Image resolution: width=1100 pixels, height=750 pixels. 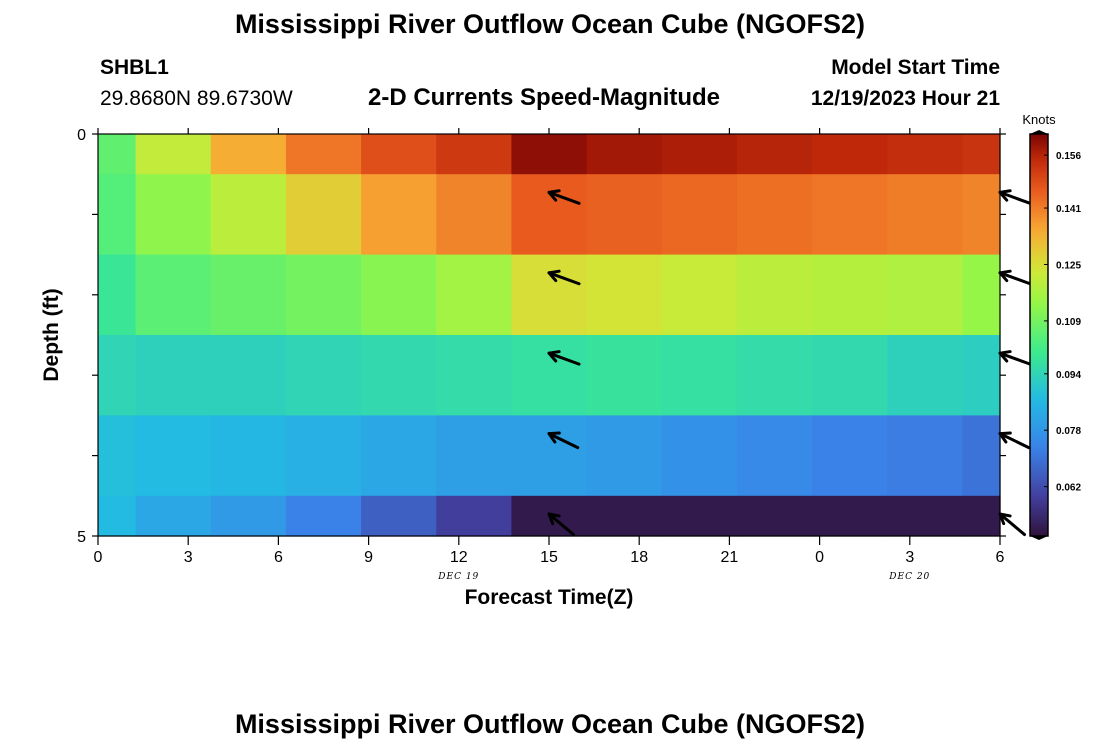 I want to click on colorbar-tick-label: 0.125, so click(x=1068, y=265).